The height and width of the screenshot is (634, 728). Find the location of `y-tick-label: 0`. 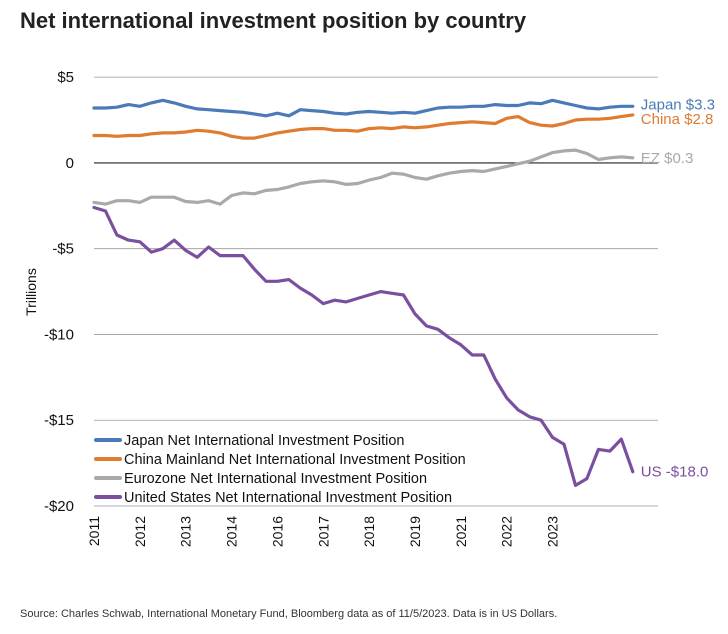

y-tick-label: 0 is located at coordinates (70, 163).